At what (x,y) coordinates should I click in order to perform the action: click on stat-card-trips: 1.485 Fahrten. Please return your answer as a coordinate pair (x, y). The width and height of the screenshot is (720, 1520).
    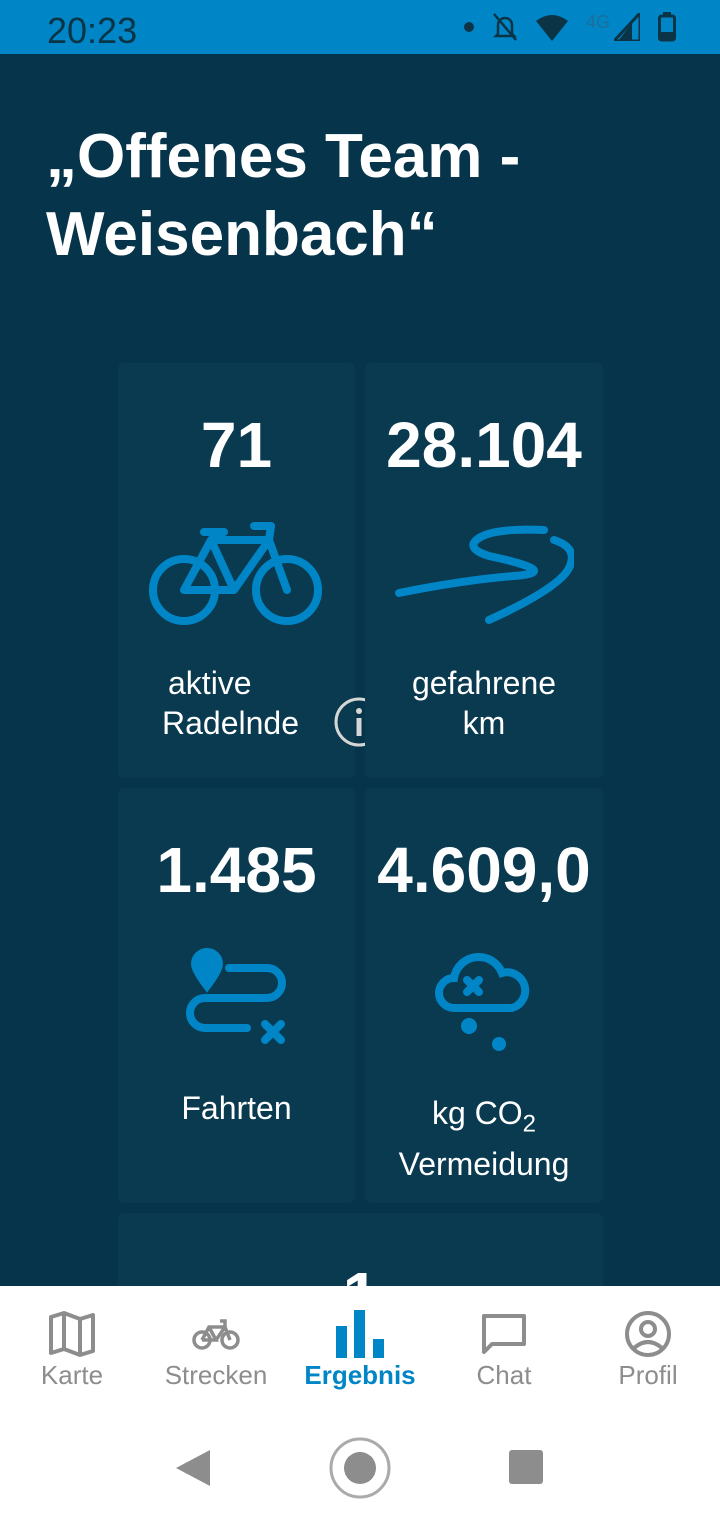
    Looking at the image, I should click on (236, 995).